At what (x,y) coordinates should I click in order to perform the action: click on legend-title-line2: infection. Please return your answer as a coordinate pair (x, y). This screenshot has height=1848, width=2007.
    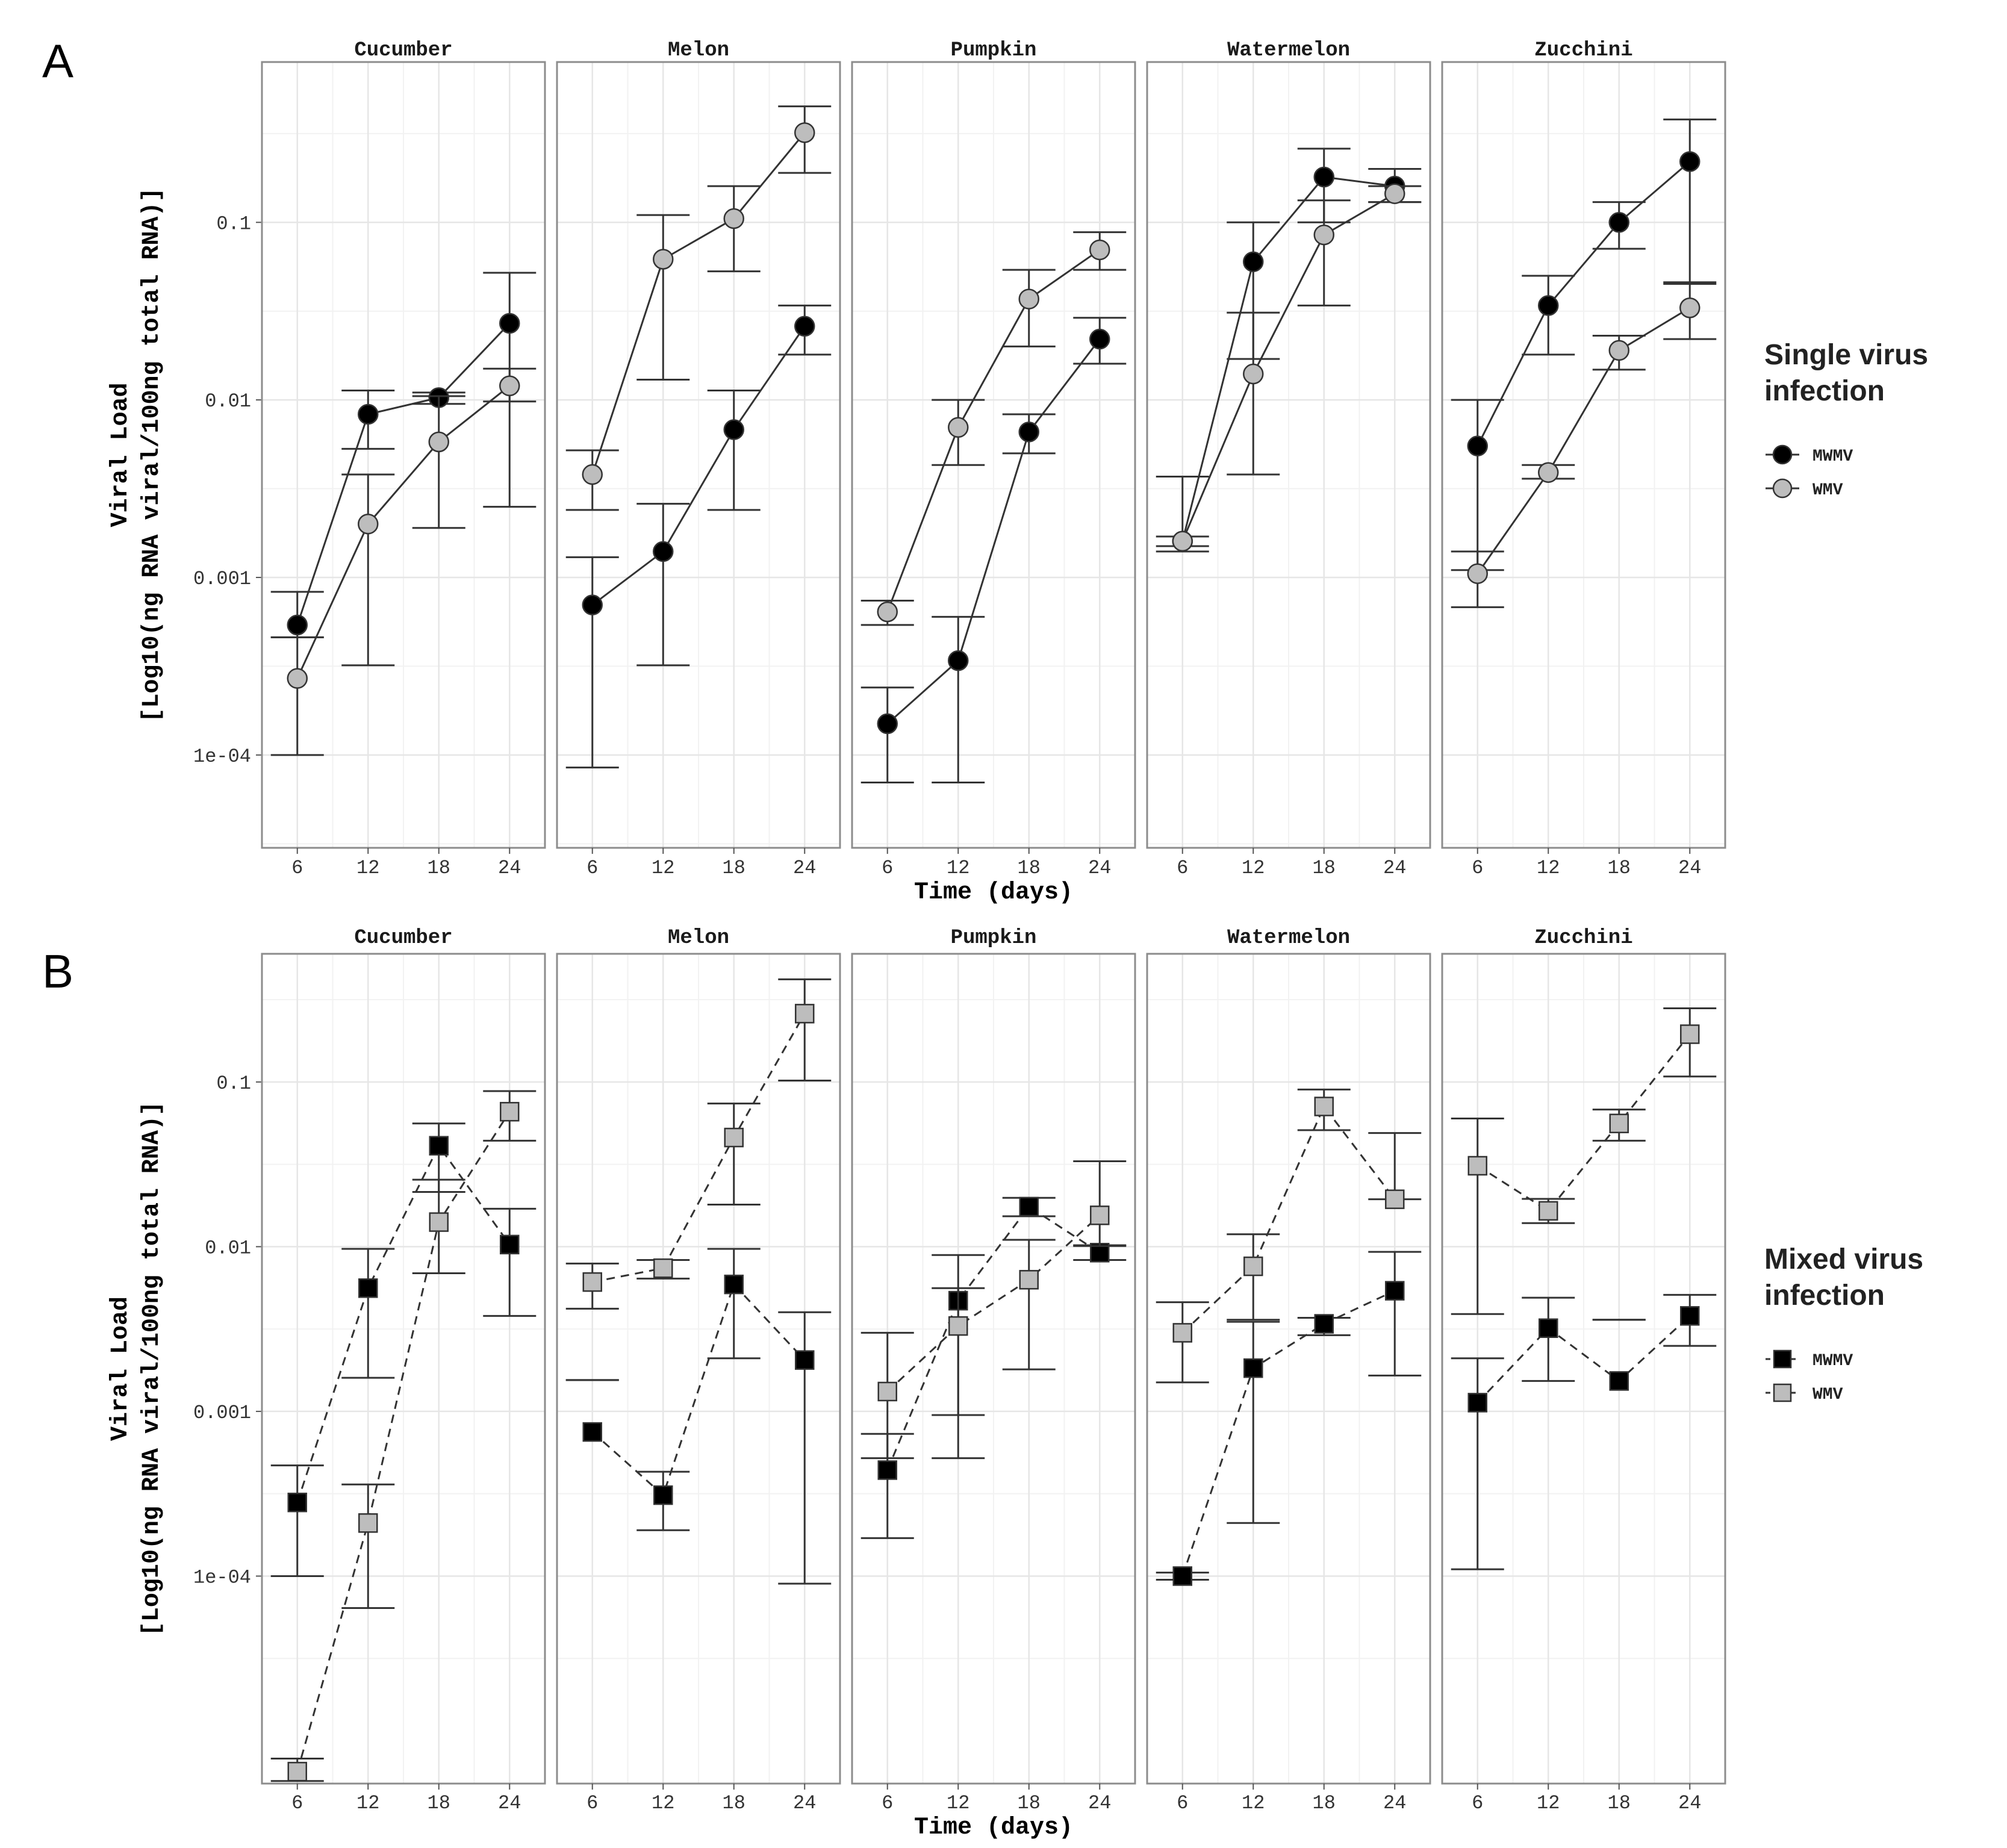
    Looking at the image, I should click on (1824, 391).